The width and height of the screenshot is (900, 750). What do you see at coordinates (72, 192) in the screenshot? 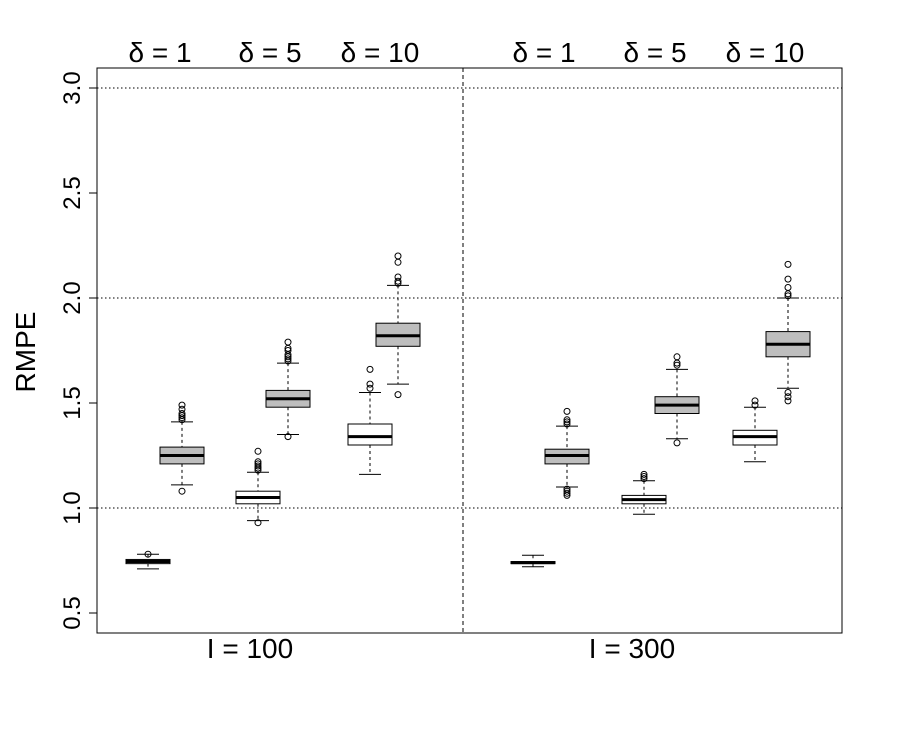
I see `y-tick-label: 2.5` at bounding box center [72, 192].